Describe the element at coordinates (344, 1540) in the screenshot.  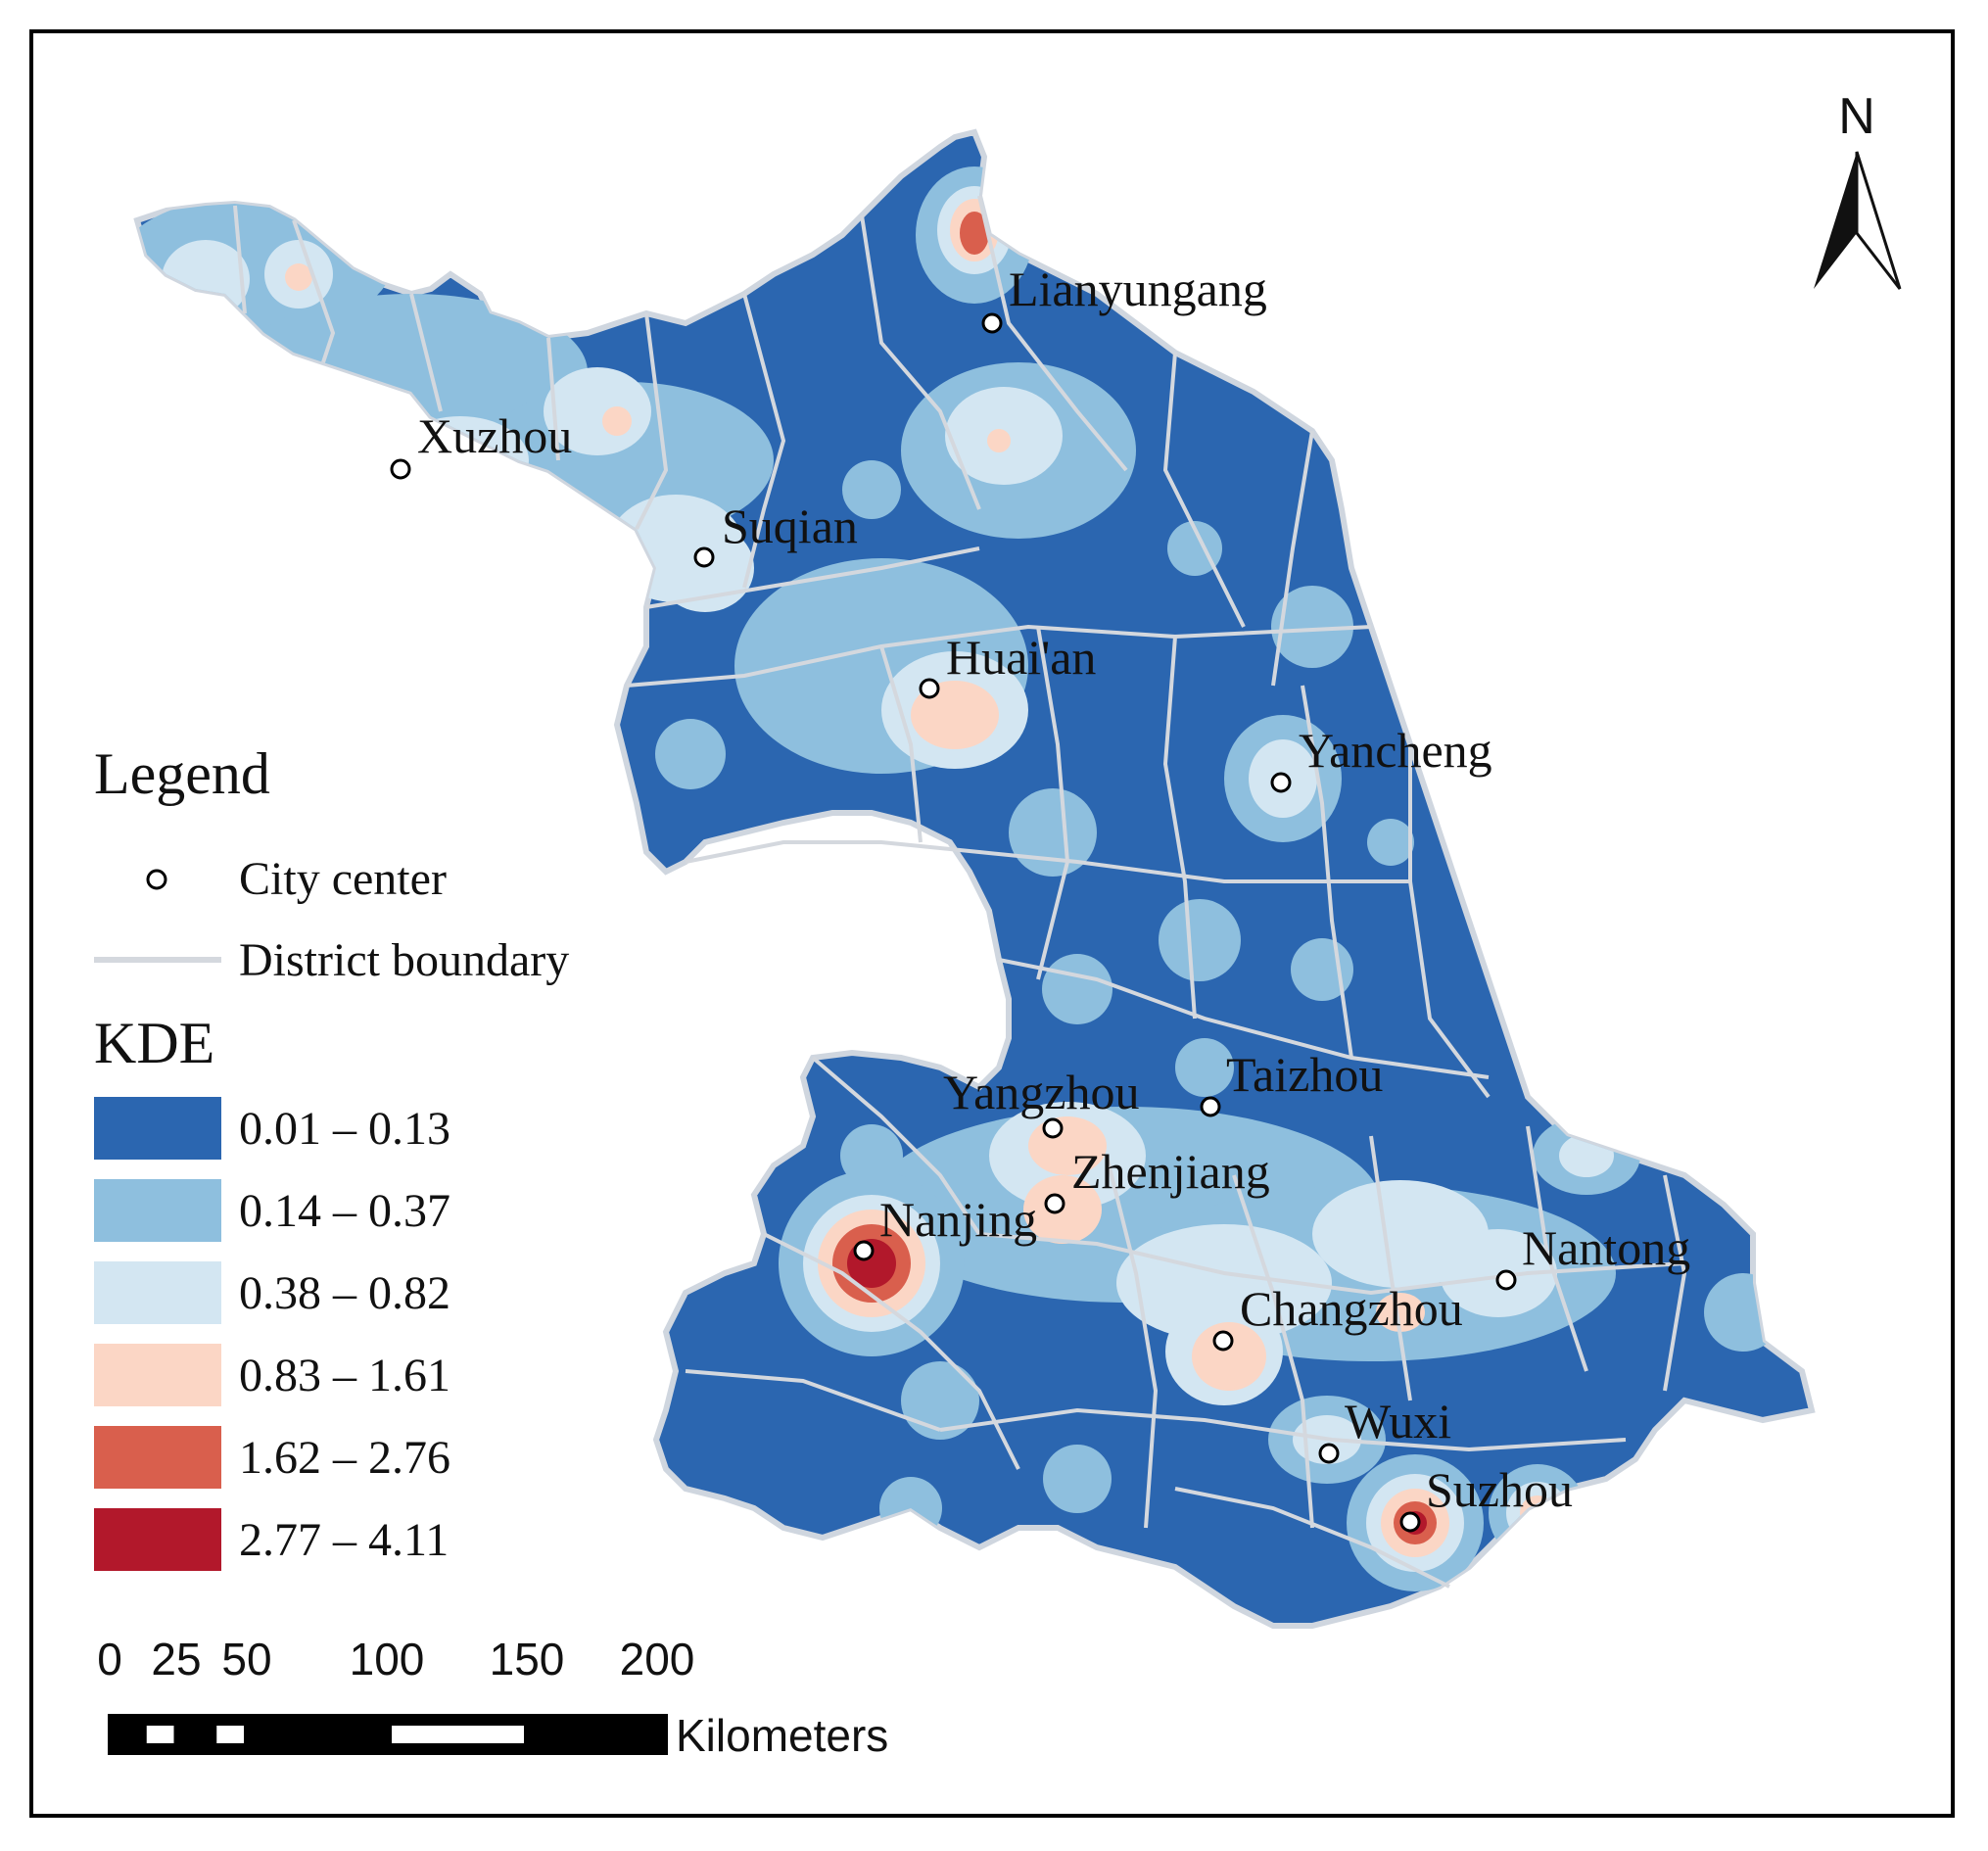
I see `kde-class-label: 2.77 – 4.11` at that location.